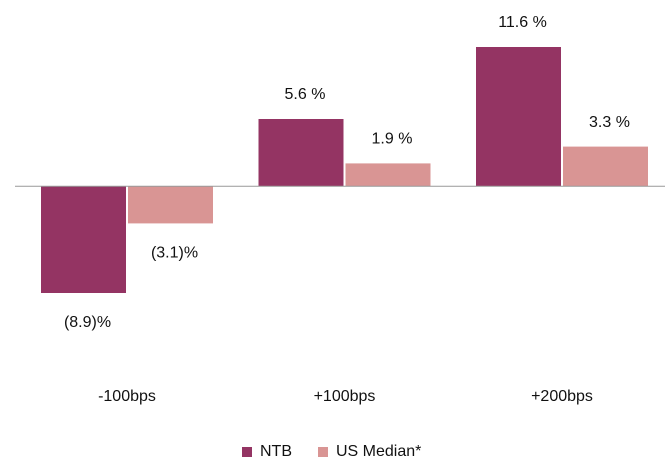 This screenshot has height=461, width=665. I want to click on value-label: 1.9 %, so click(392, 139).